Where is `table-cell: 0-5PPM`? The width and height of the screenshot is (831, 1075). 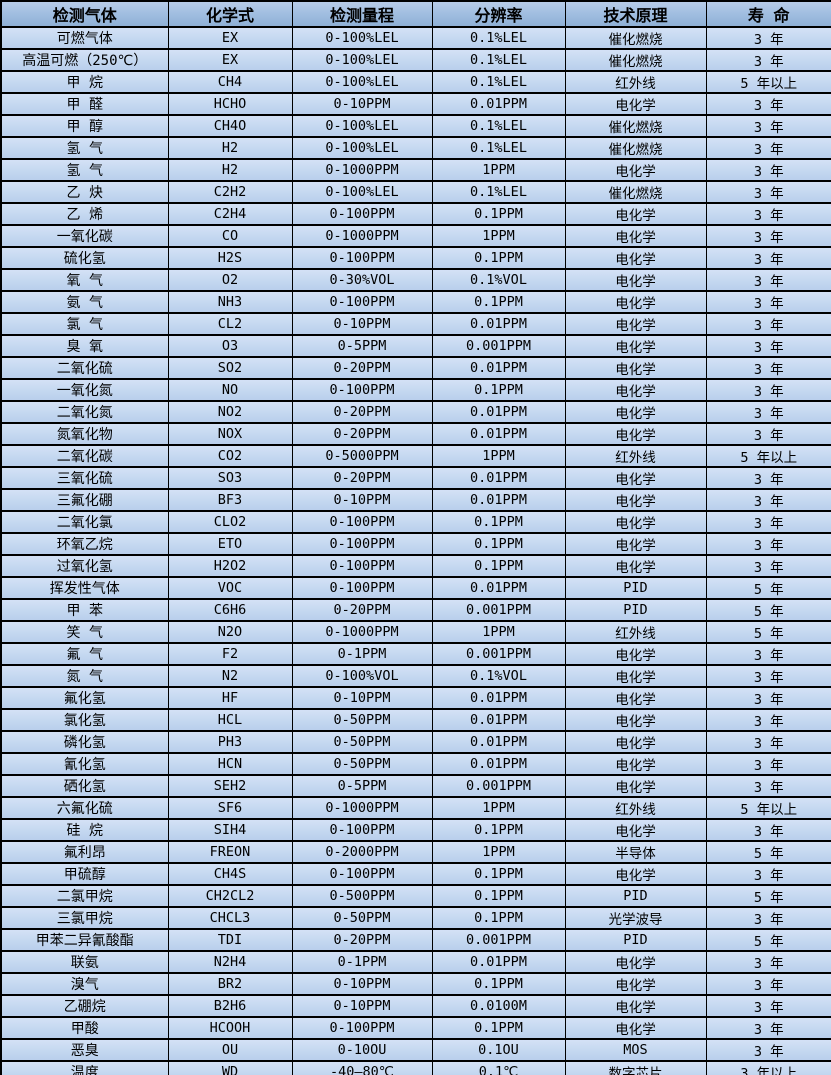 table-cell: 0-5PPM is located at coordinates (362, 786).